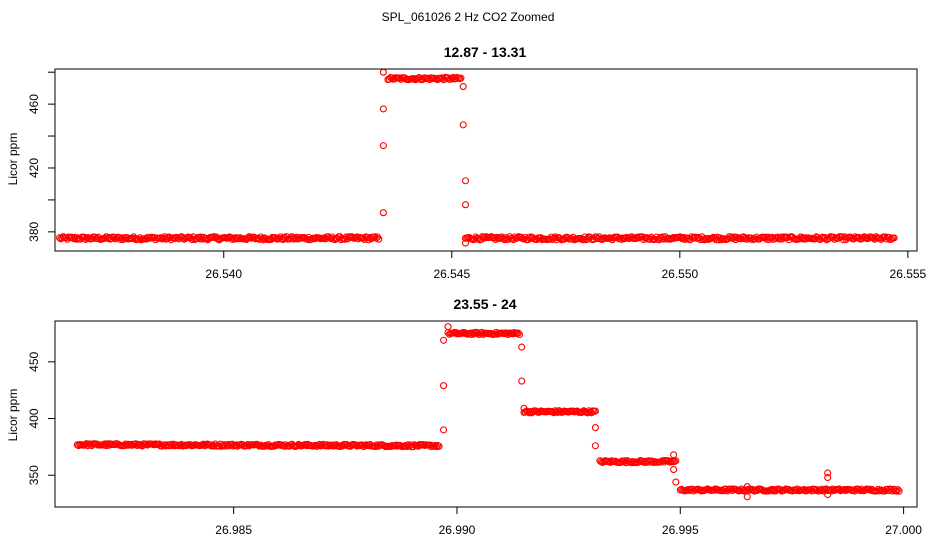  Describe the element at coordinates (485, 52) in the screenshot. I see `panel-title-top: 12.87 - 13.31` at that location.